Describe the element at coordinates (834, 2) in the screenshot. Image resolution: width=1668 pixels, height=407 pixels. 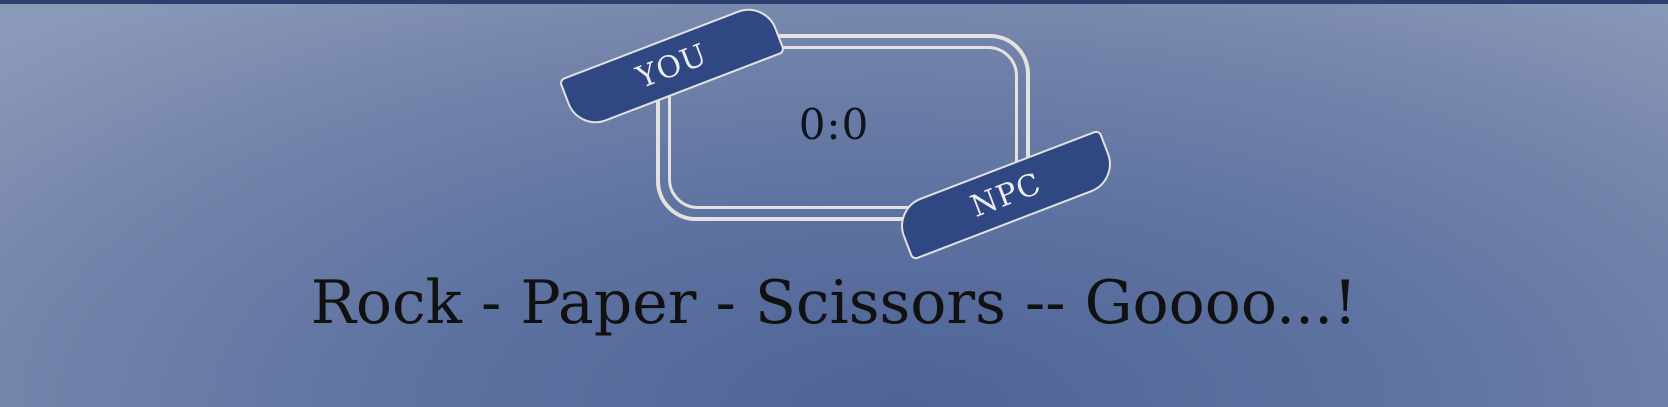
I see `top-bar` at that location.